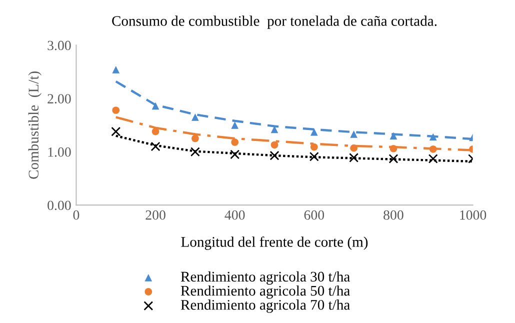  I want to click on line-series, so click(293, 111).